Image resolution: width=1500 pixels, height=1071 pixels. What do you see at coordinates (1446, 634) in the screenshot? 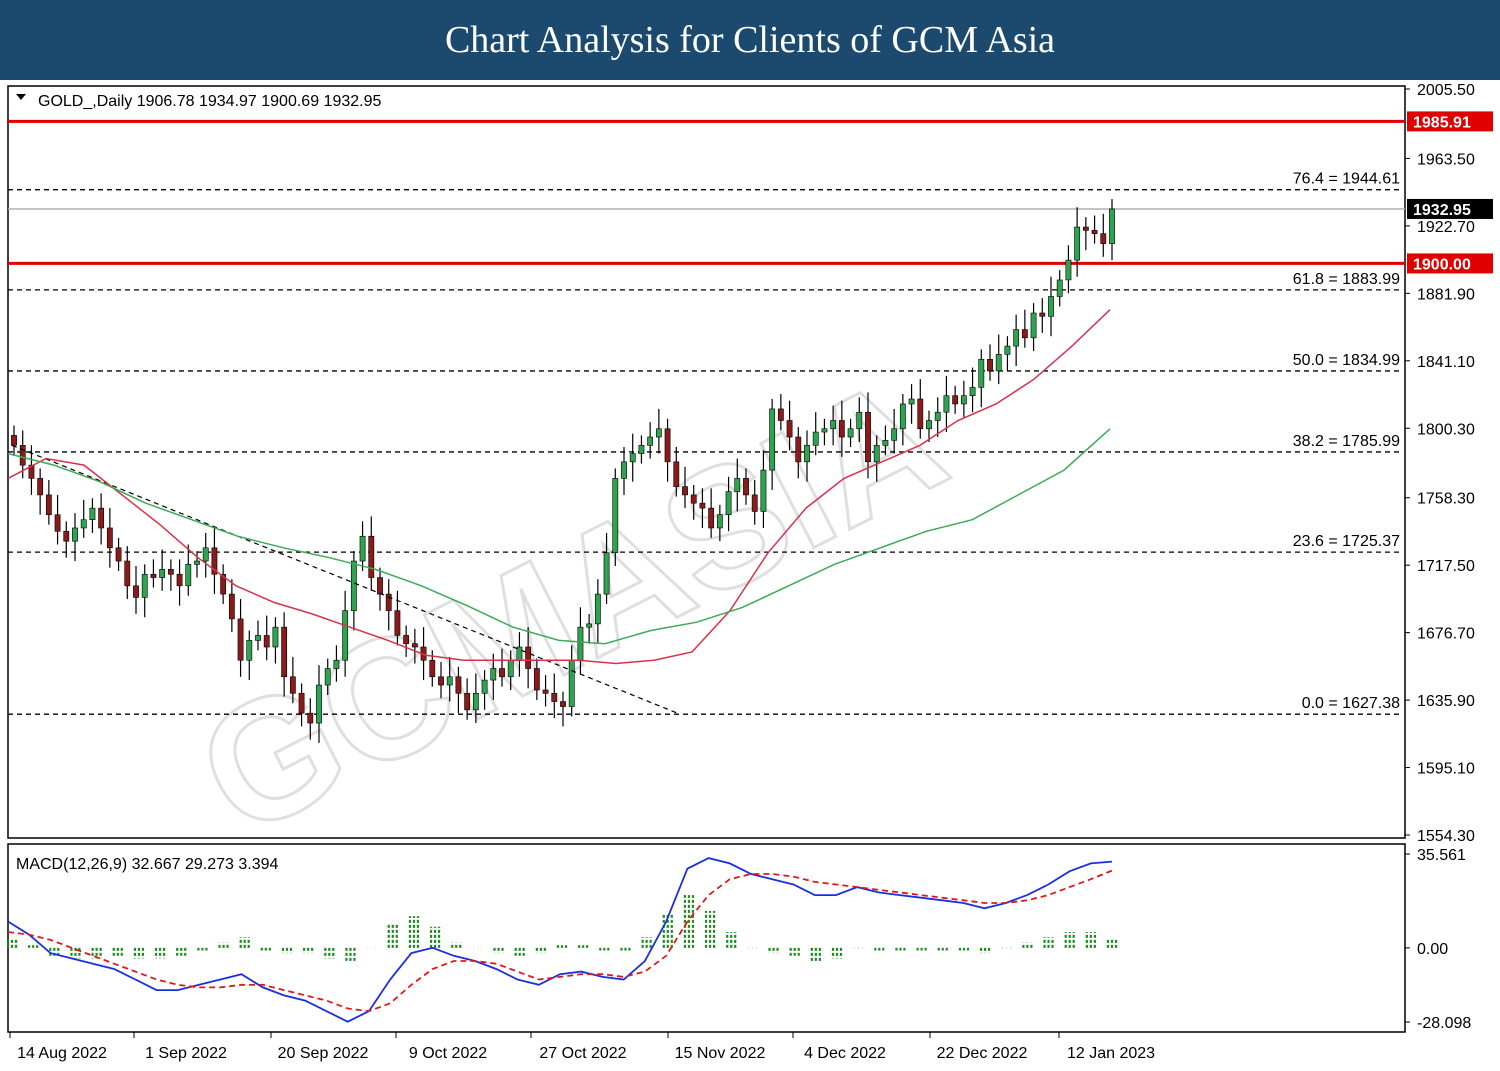
I see `price-tick-label: 1676.70` at bounding box center [1446, 634].